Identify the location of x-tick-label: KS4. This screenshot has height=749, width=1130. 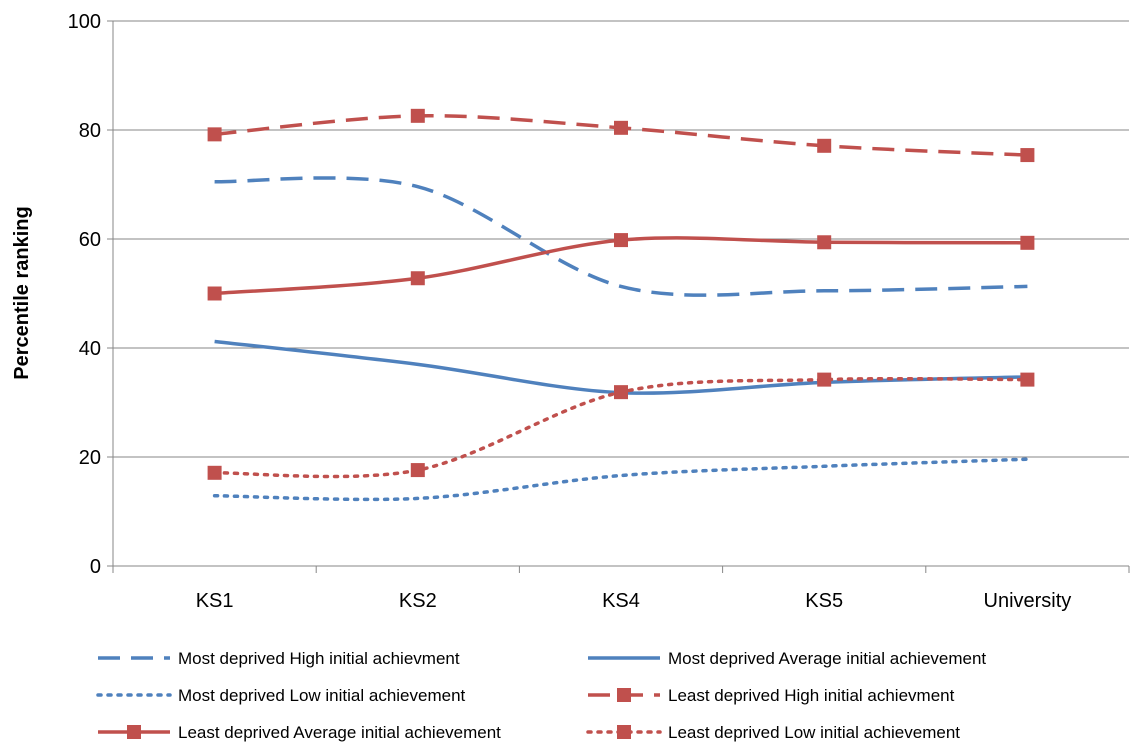
(621, 601).